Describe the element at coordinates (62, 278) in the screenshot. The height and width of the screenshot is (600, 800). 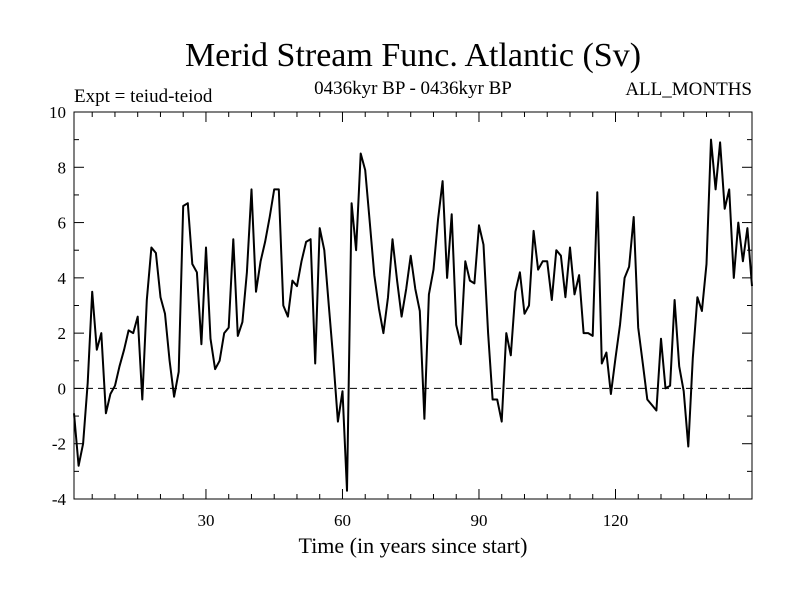
I see `y-tick-label: 4` at that location.